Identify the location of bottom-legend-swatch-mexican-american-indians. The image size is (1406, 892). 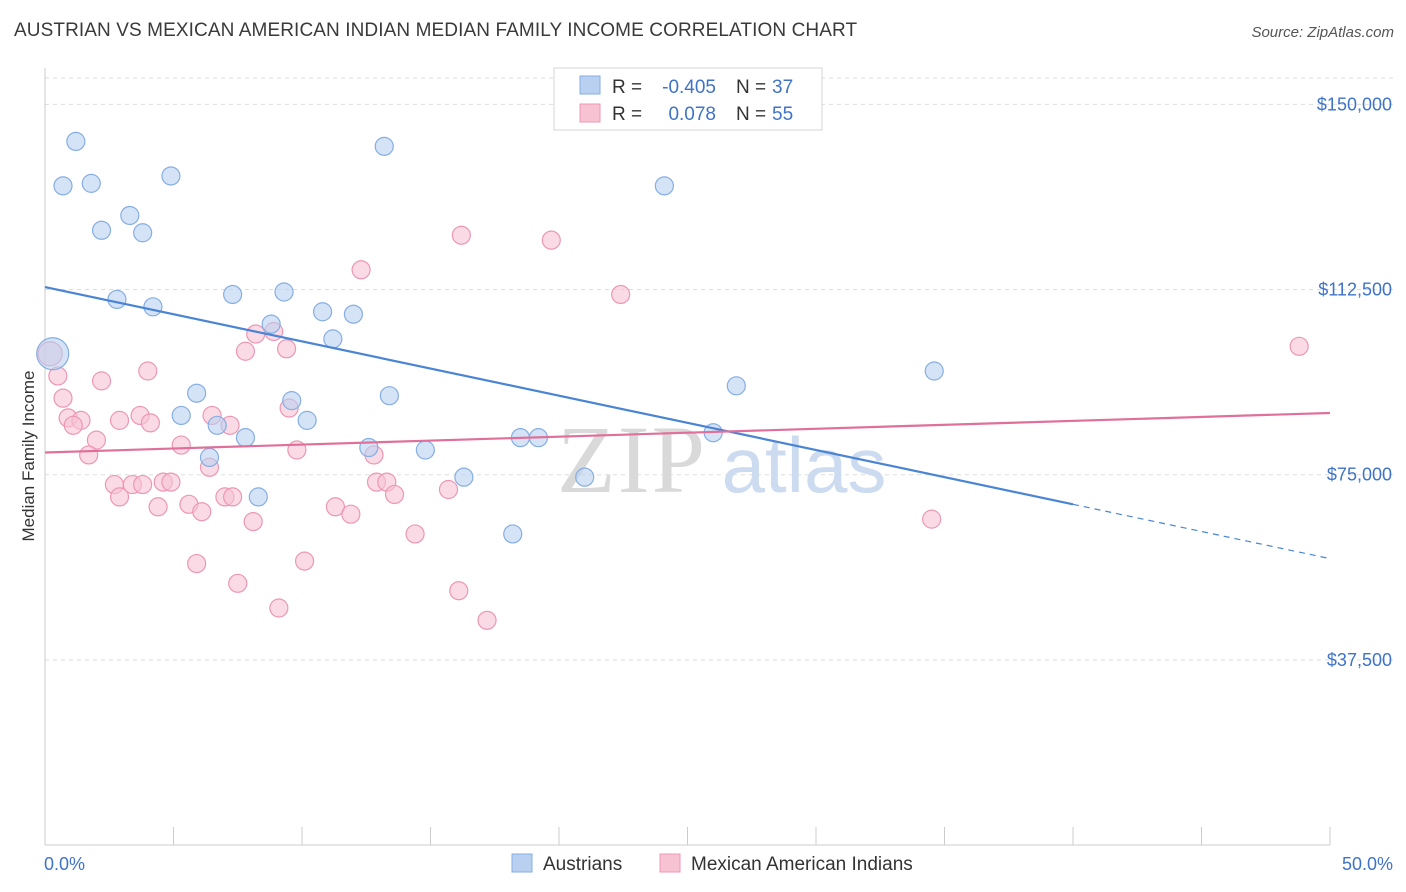
(670, 863).